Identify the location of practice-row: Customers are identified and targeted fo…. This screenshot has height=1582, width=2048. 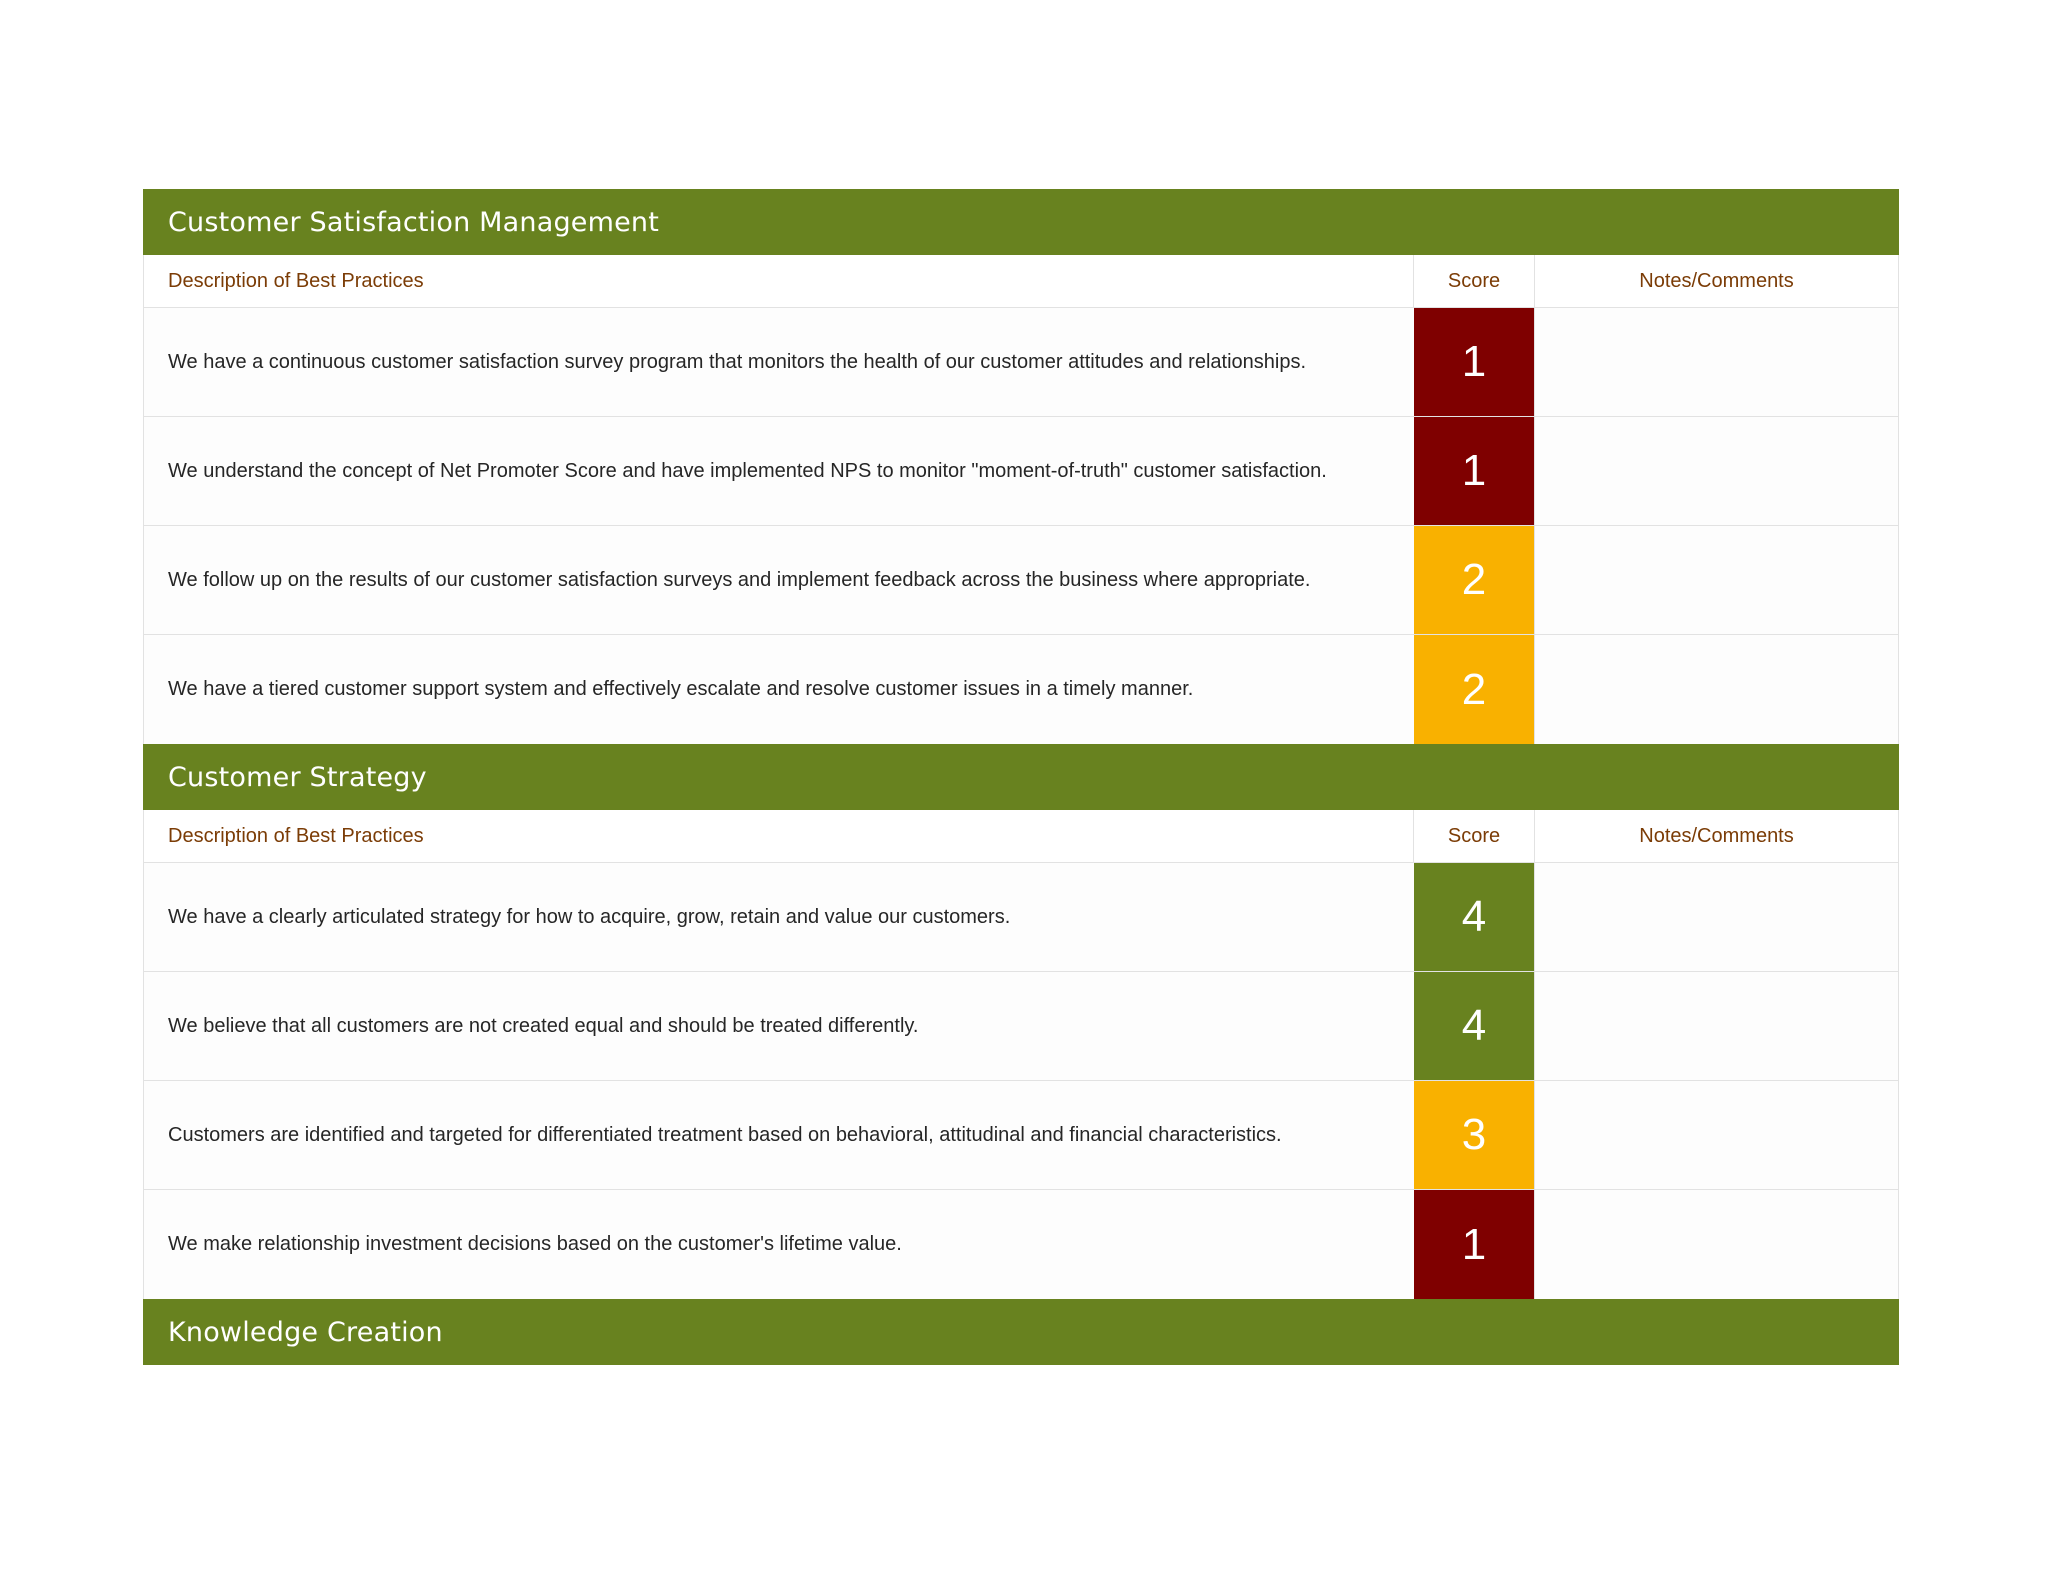
(1021, 1135).